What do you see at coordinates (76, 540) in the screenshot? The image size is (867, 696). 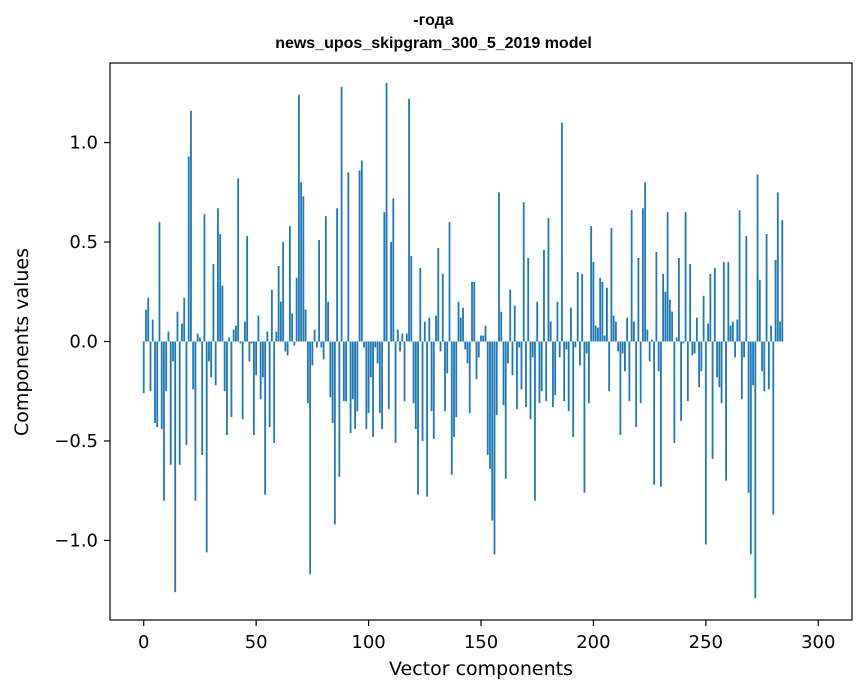 I see `y-tick-label: −1.0` at bounding box center [76, 540].